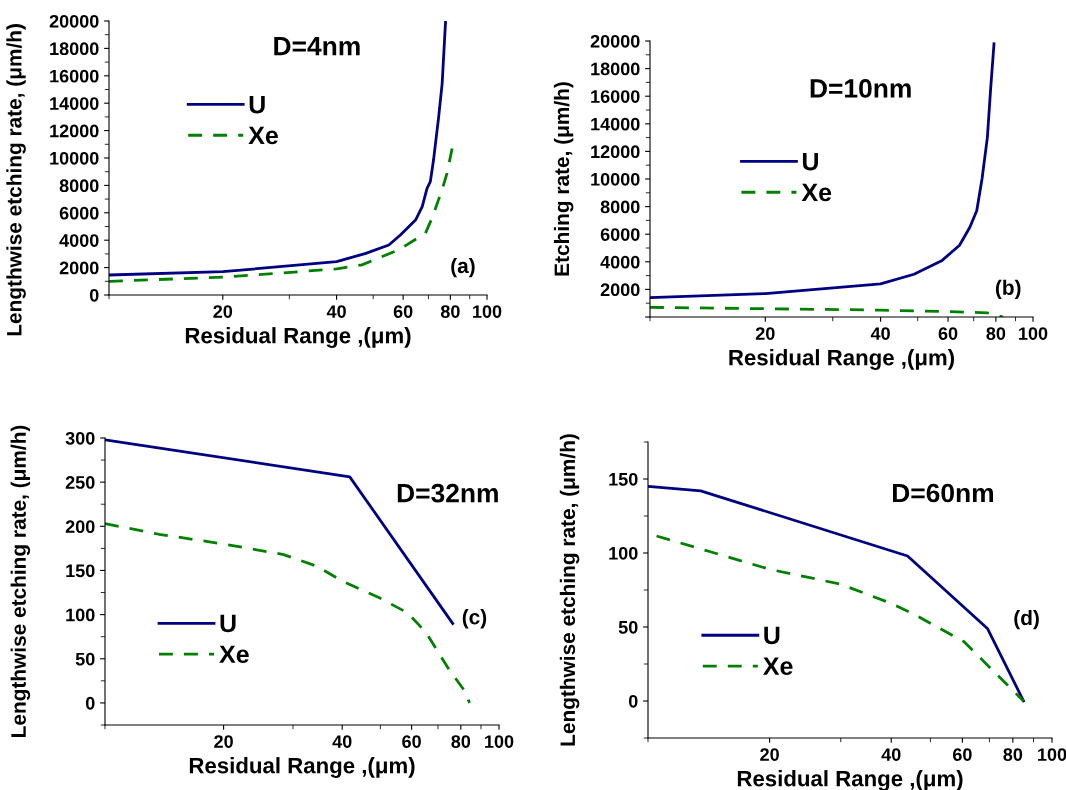 The image size is (1066, 790). Describe the element at coordinates (80, 527) in the screenshot. I see `y-tick-label: 200` at that location.